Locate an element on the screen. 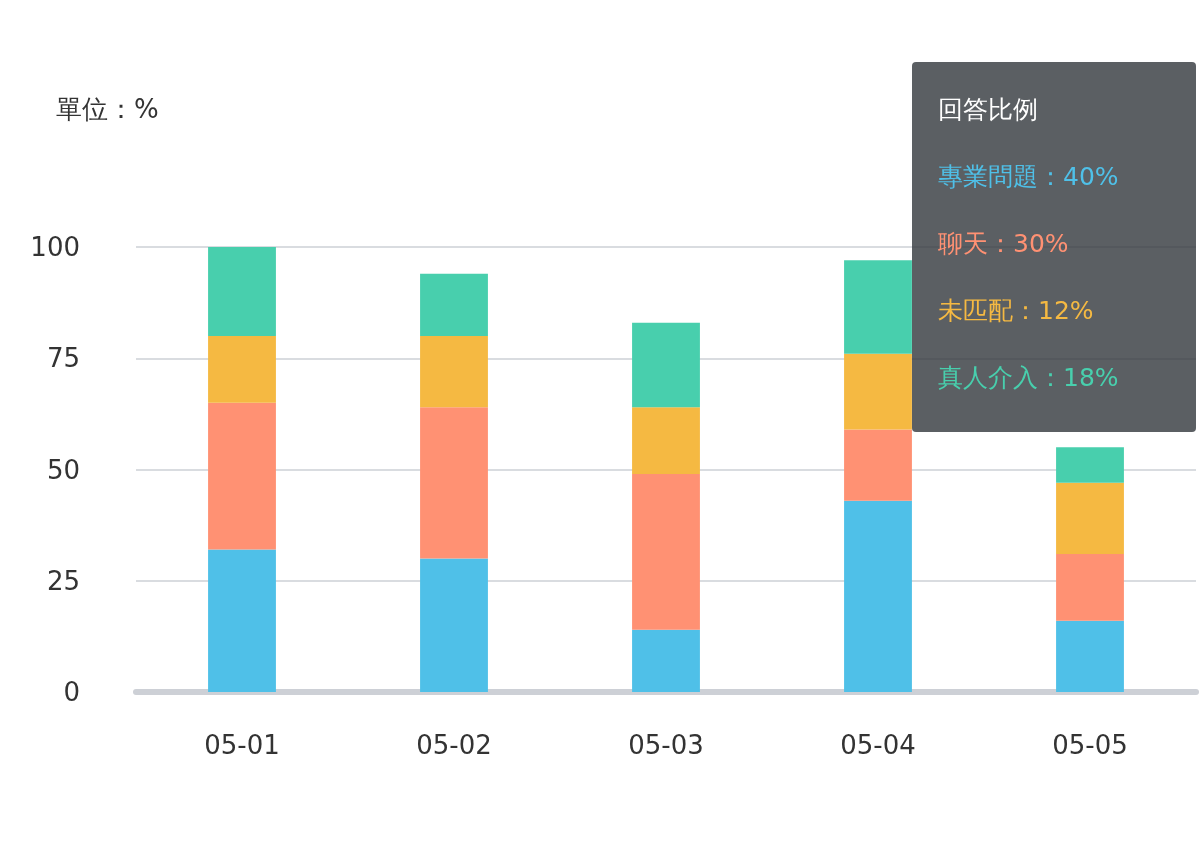 The height and width of the screenshot is (850, 1200). x-tick-label: 05-04 is located at coordinates (878, 745).